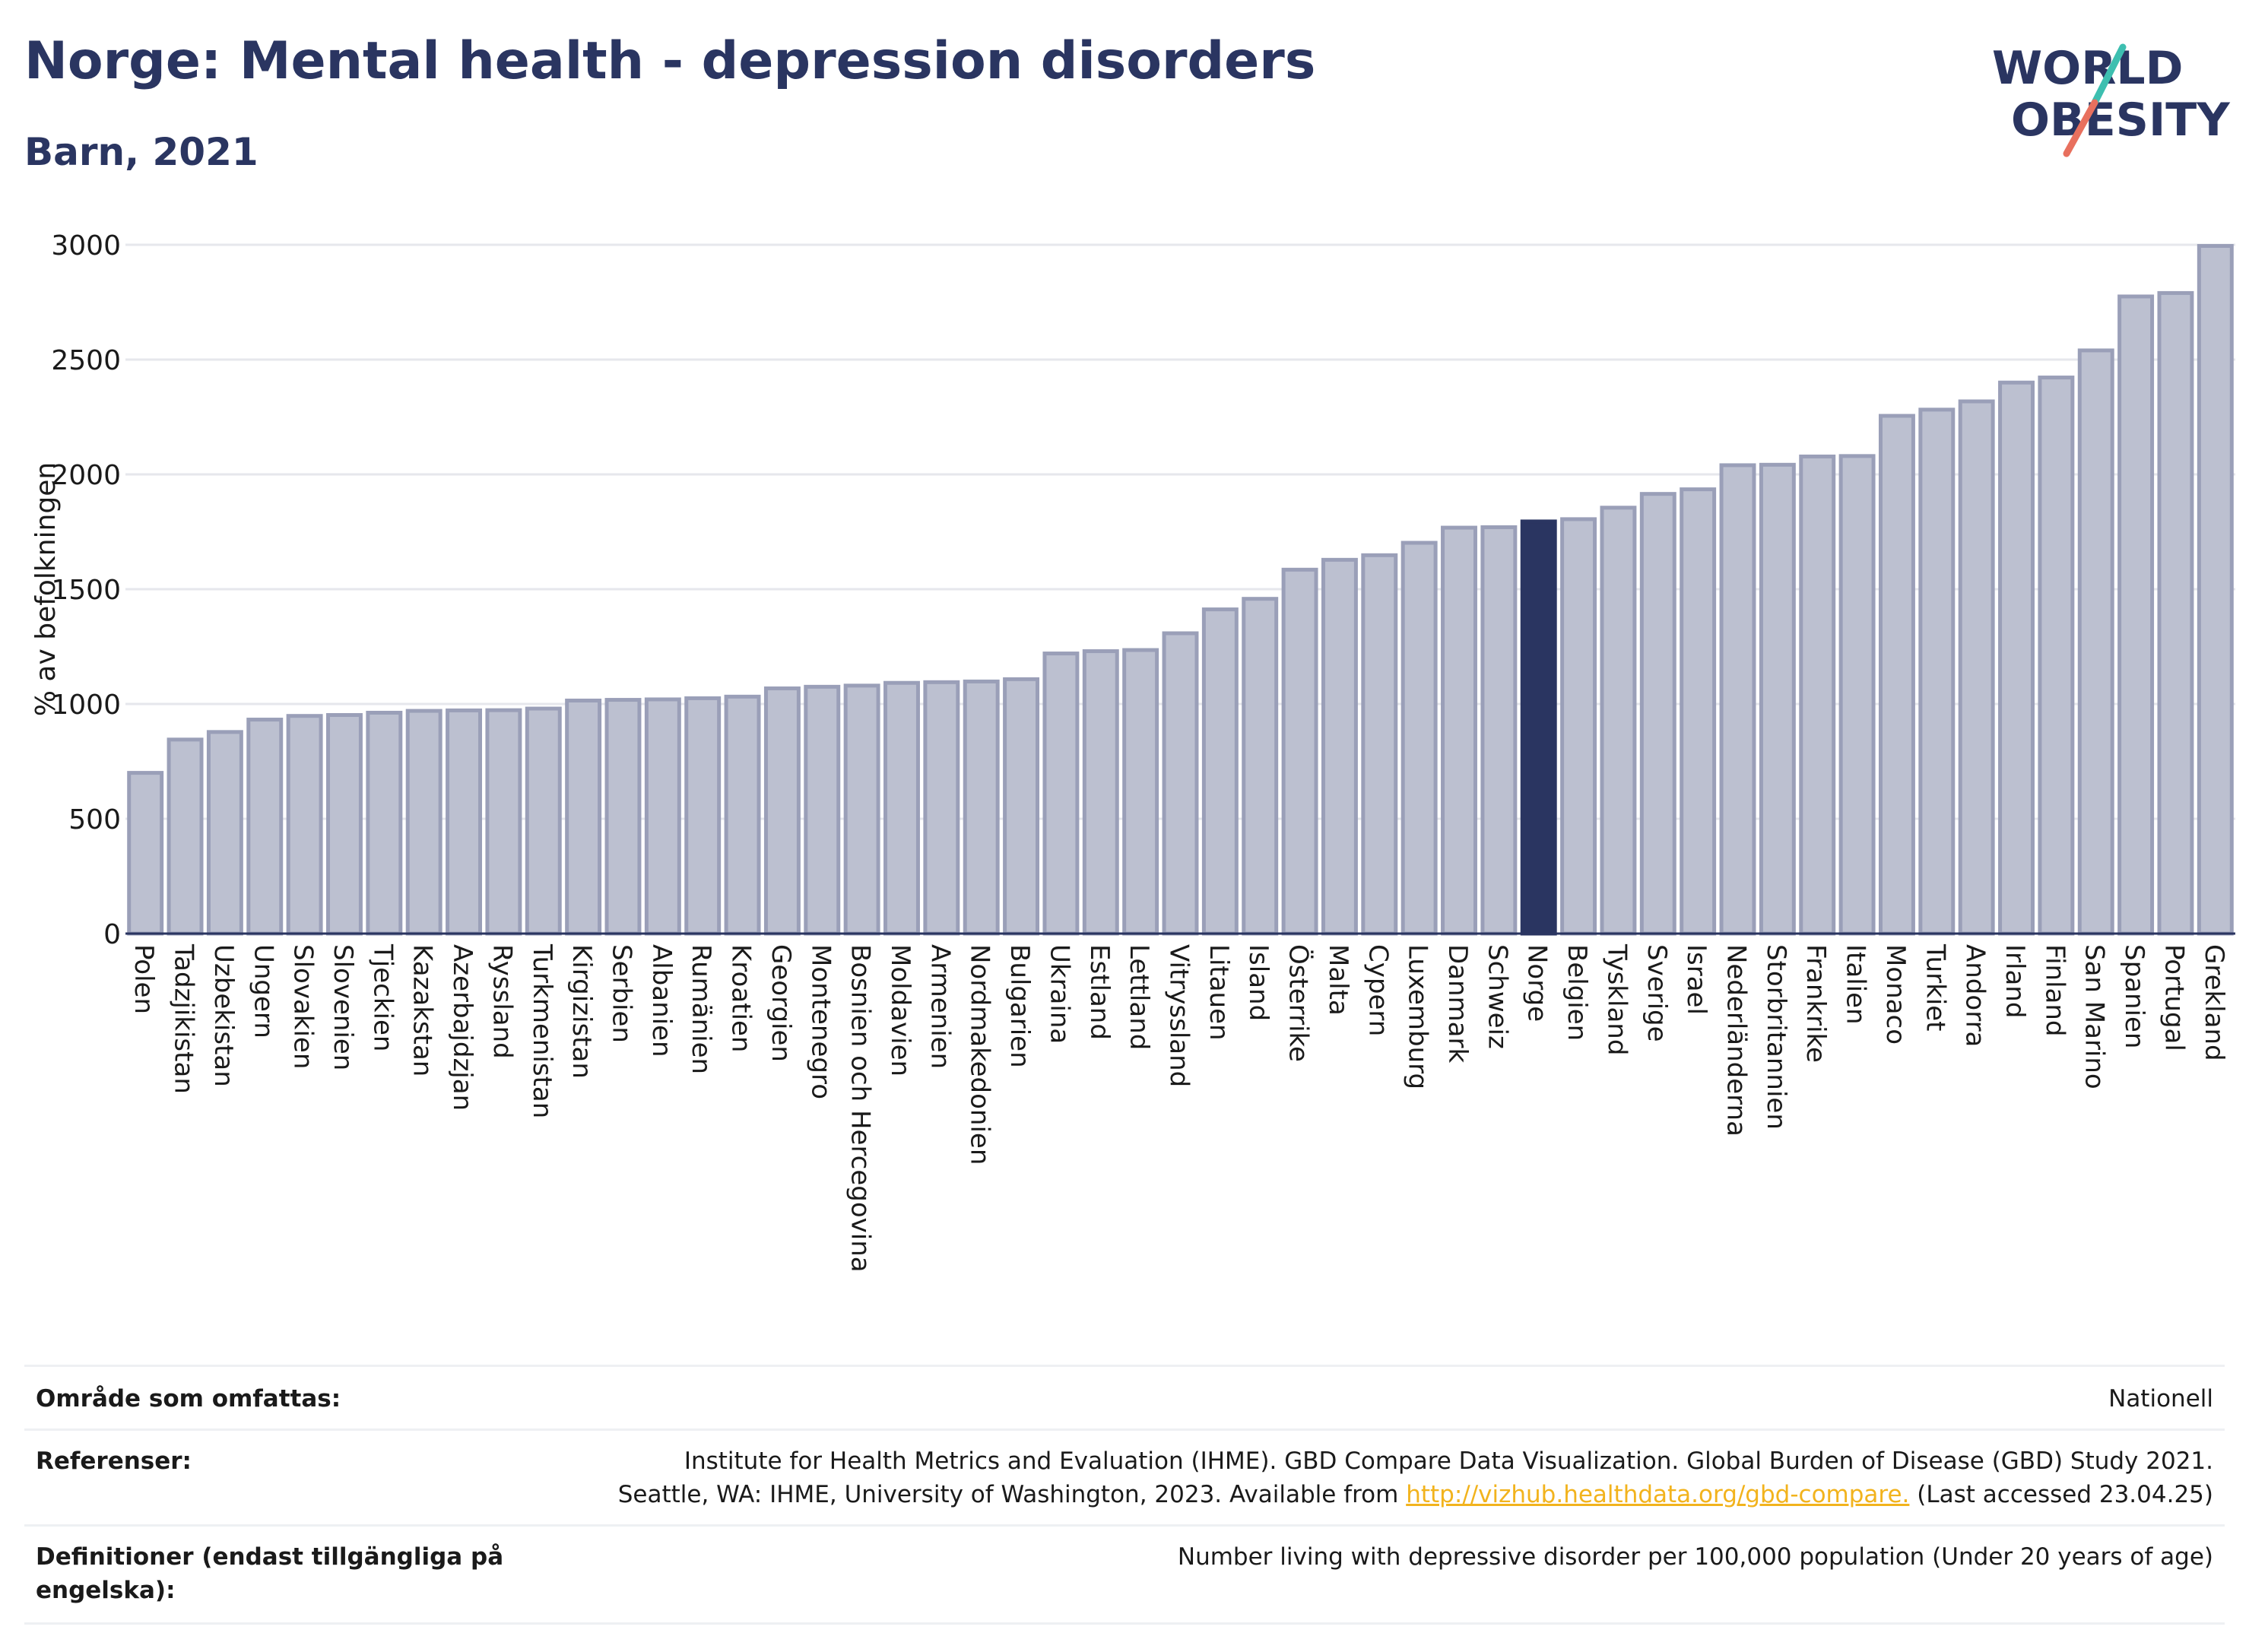 Image resolution: width=2249 pixels, height=1652 pixels. What do you see at coordinates (980, 1054) in the screenshot?
I see `x-tick-label: Nordmakedonien` at bounding box center [980, 1054].